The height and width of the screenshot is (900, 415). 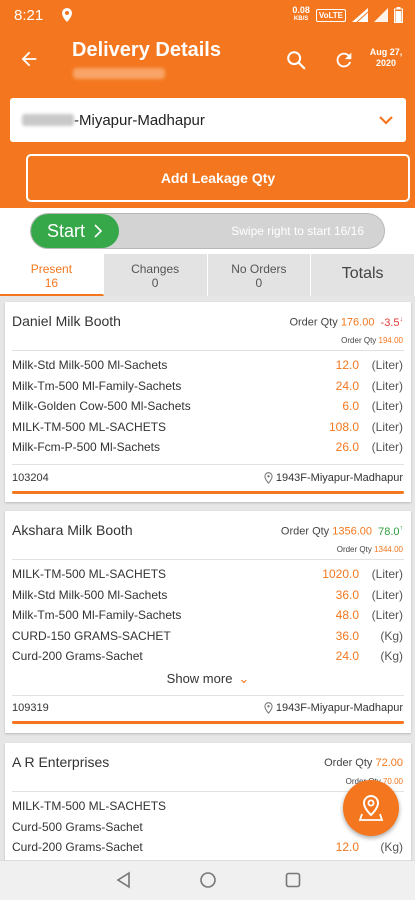 What do you see at coordinates (139, 120) in the screenshot?
I see `route-dropdown-value: -Miyapur-Madhapur` at bounding box center [139, 120].